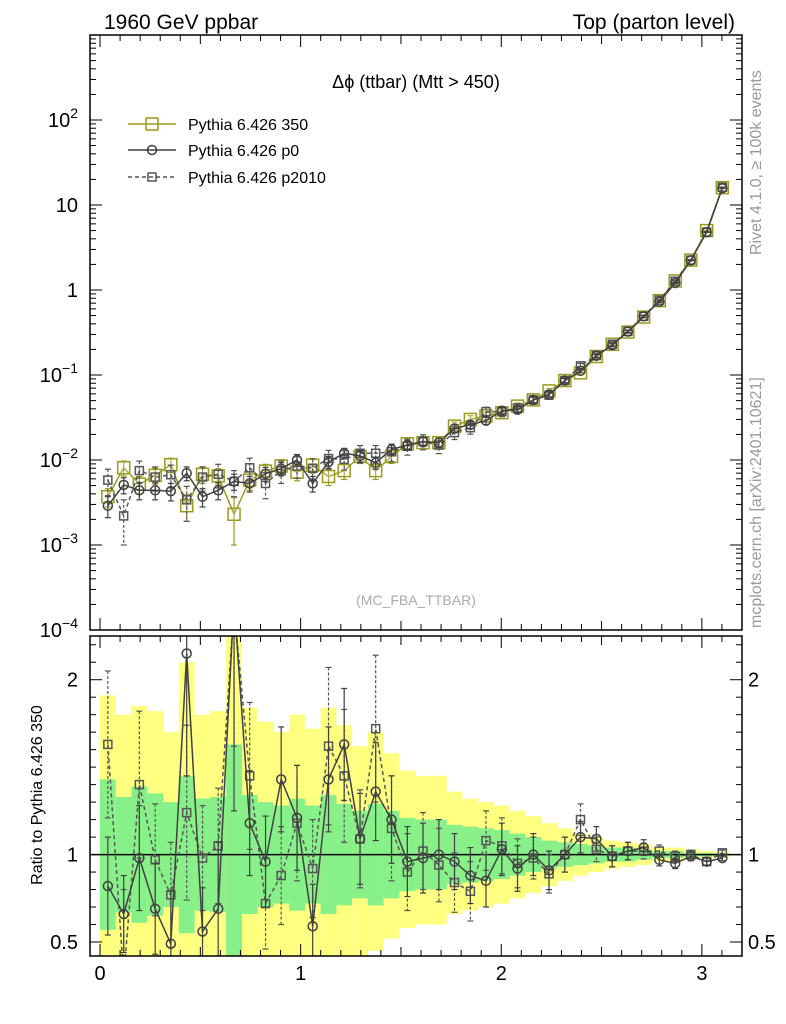 The width and height of the screenshot is (786, 1024). I want to click on top-y-tick-label: 10⁻³, so click(59, 543).